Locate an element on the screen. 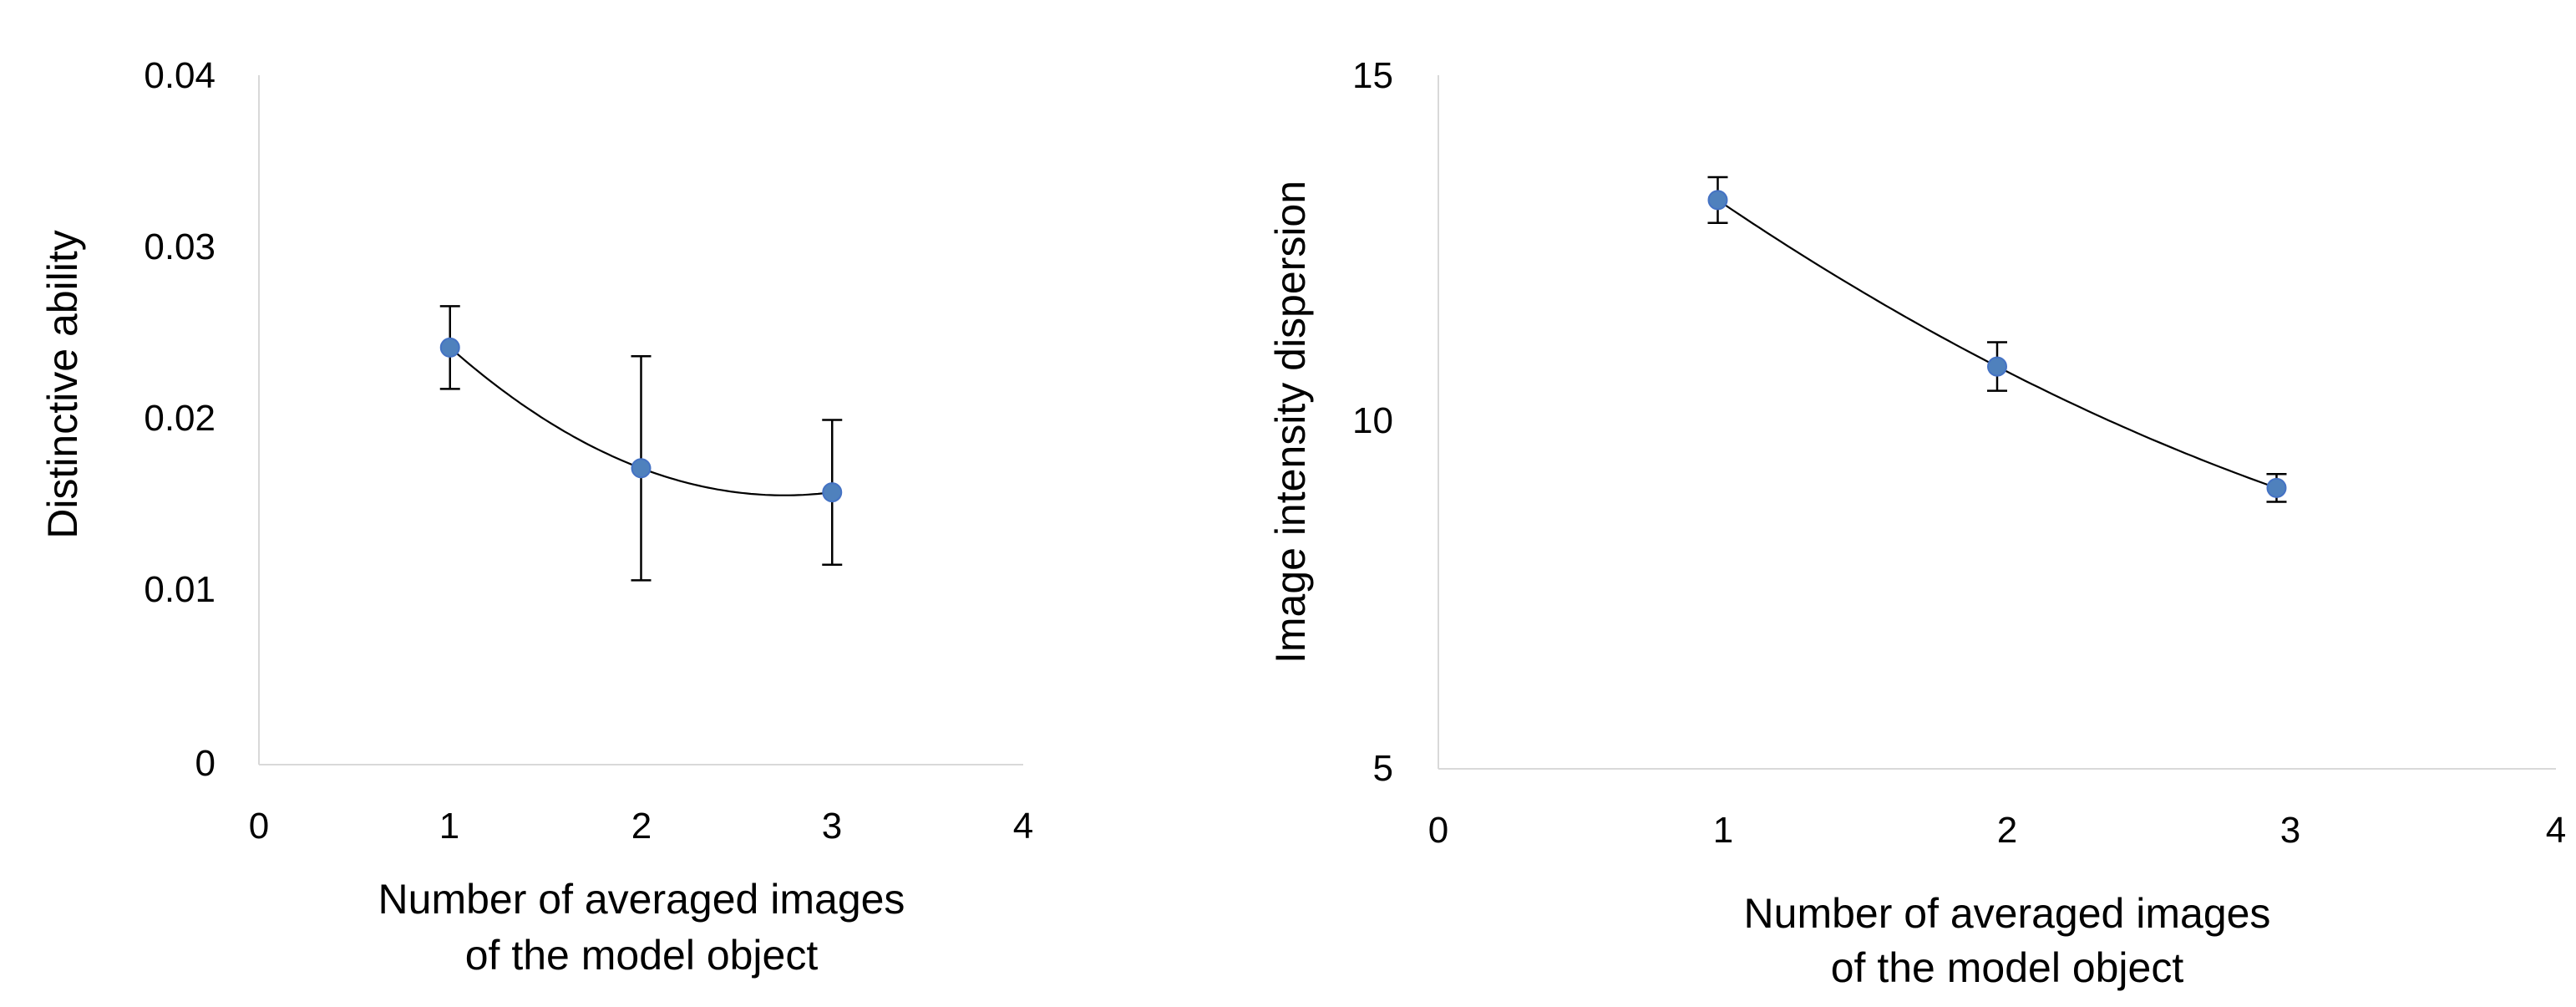  y-tick-label: 0.02 is located at coordinates (180, 419).